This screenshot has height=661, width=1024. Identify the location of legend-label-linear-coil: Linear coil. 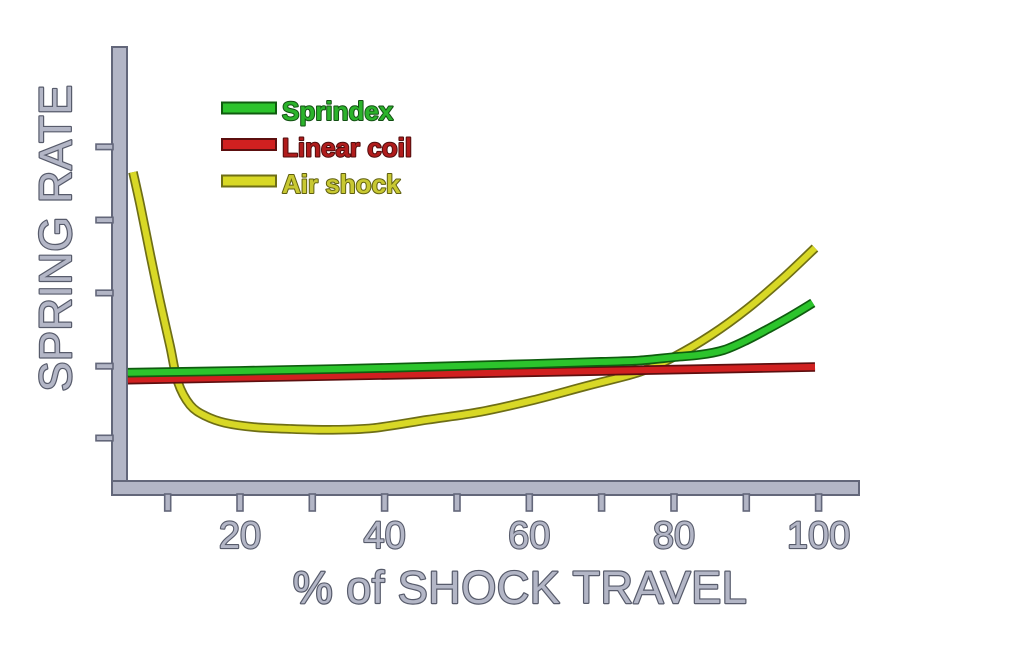
(347, 148).